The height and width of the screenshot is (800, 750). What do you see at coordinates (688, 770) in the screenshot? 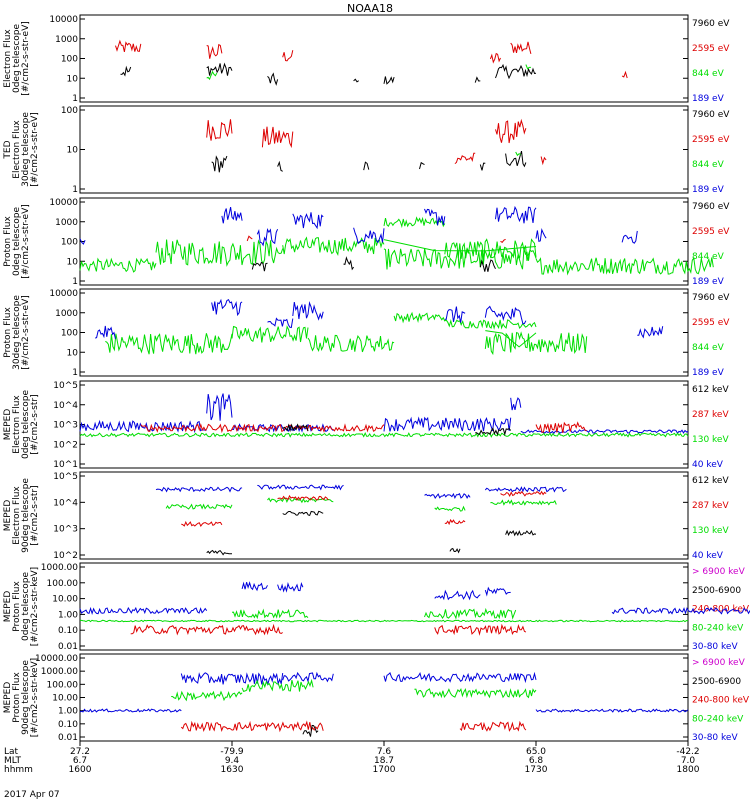
I see `x-tick-label: 1800` at bounding box center [688, 770].